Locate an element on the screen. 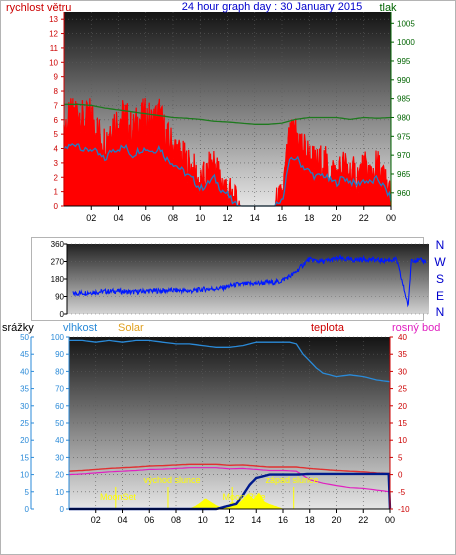 The image size is (456, 555). panel3-x-tick-label: 10 is located at coordinates (203, 520).